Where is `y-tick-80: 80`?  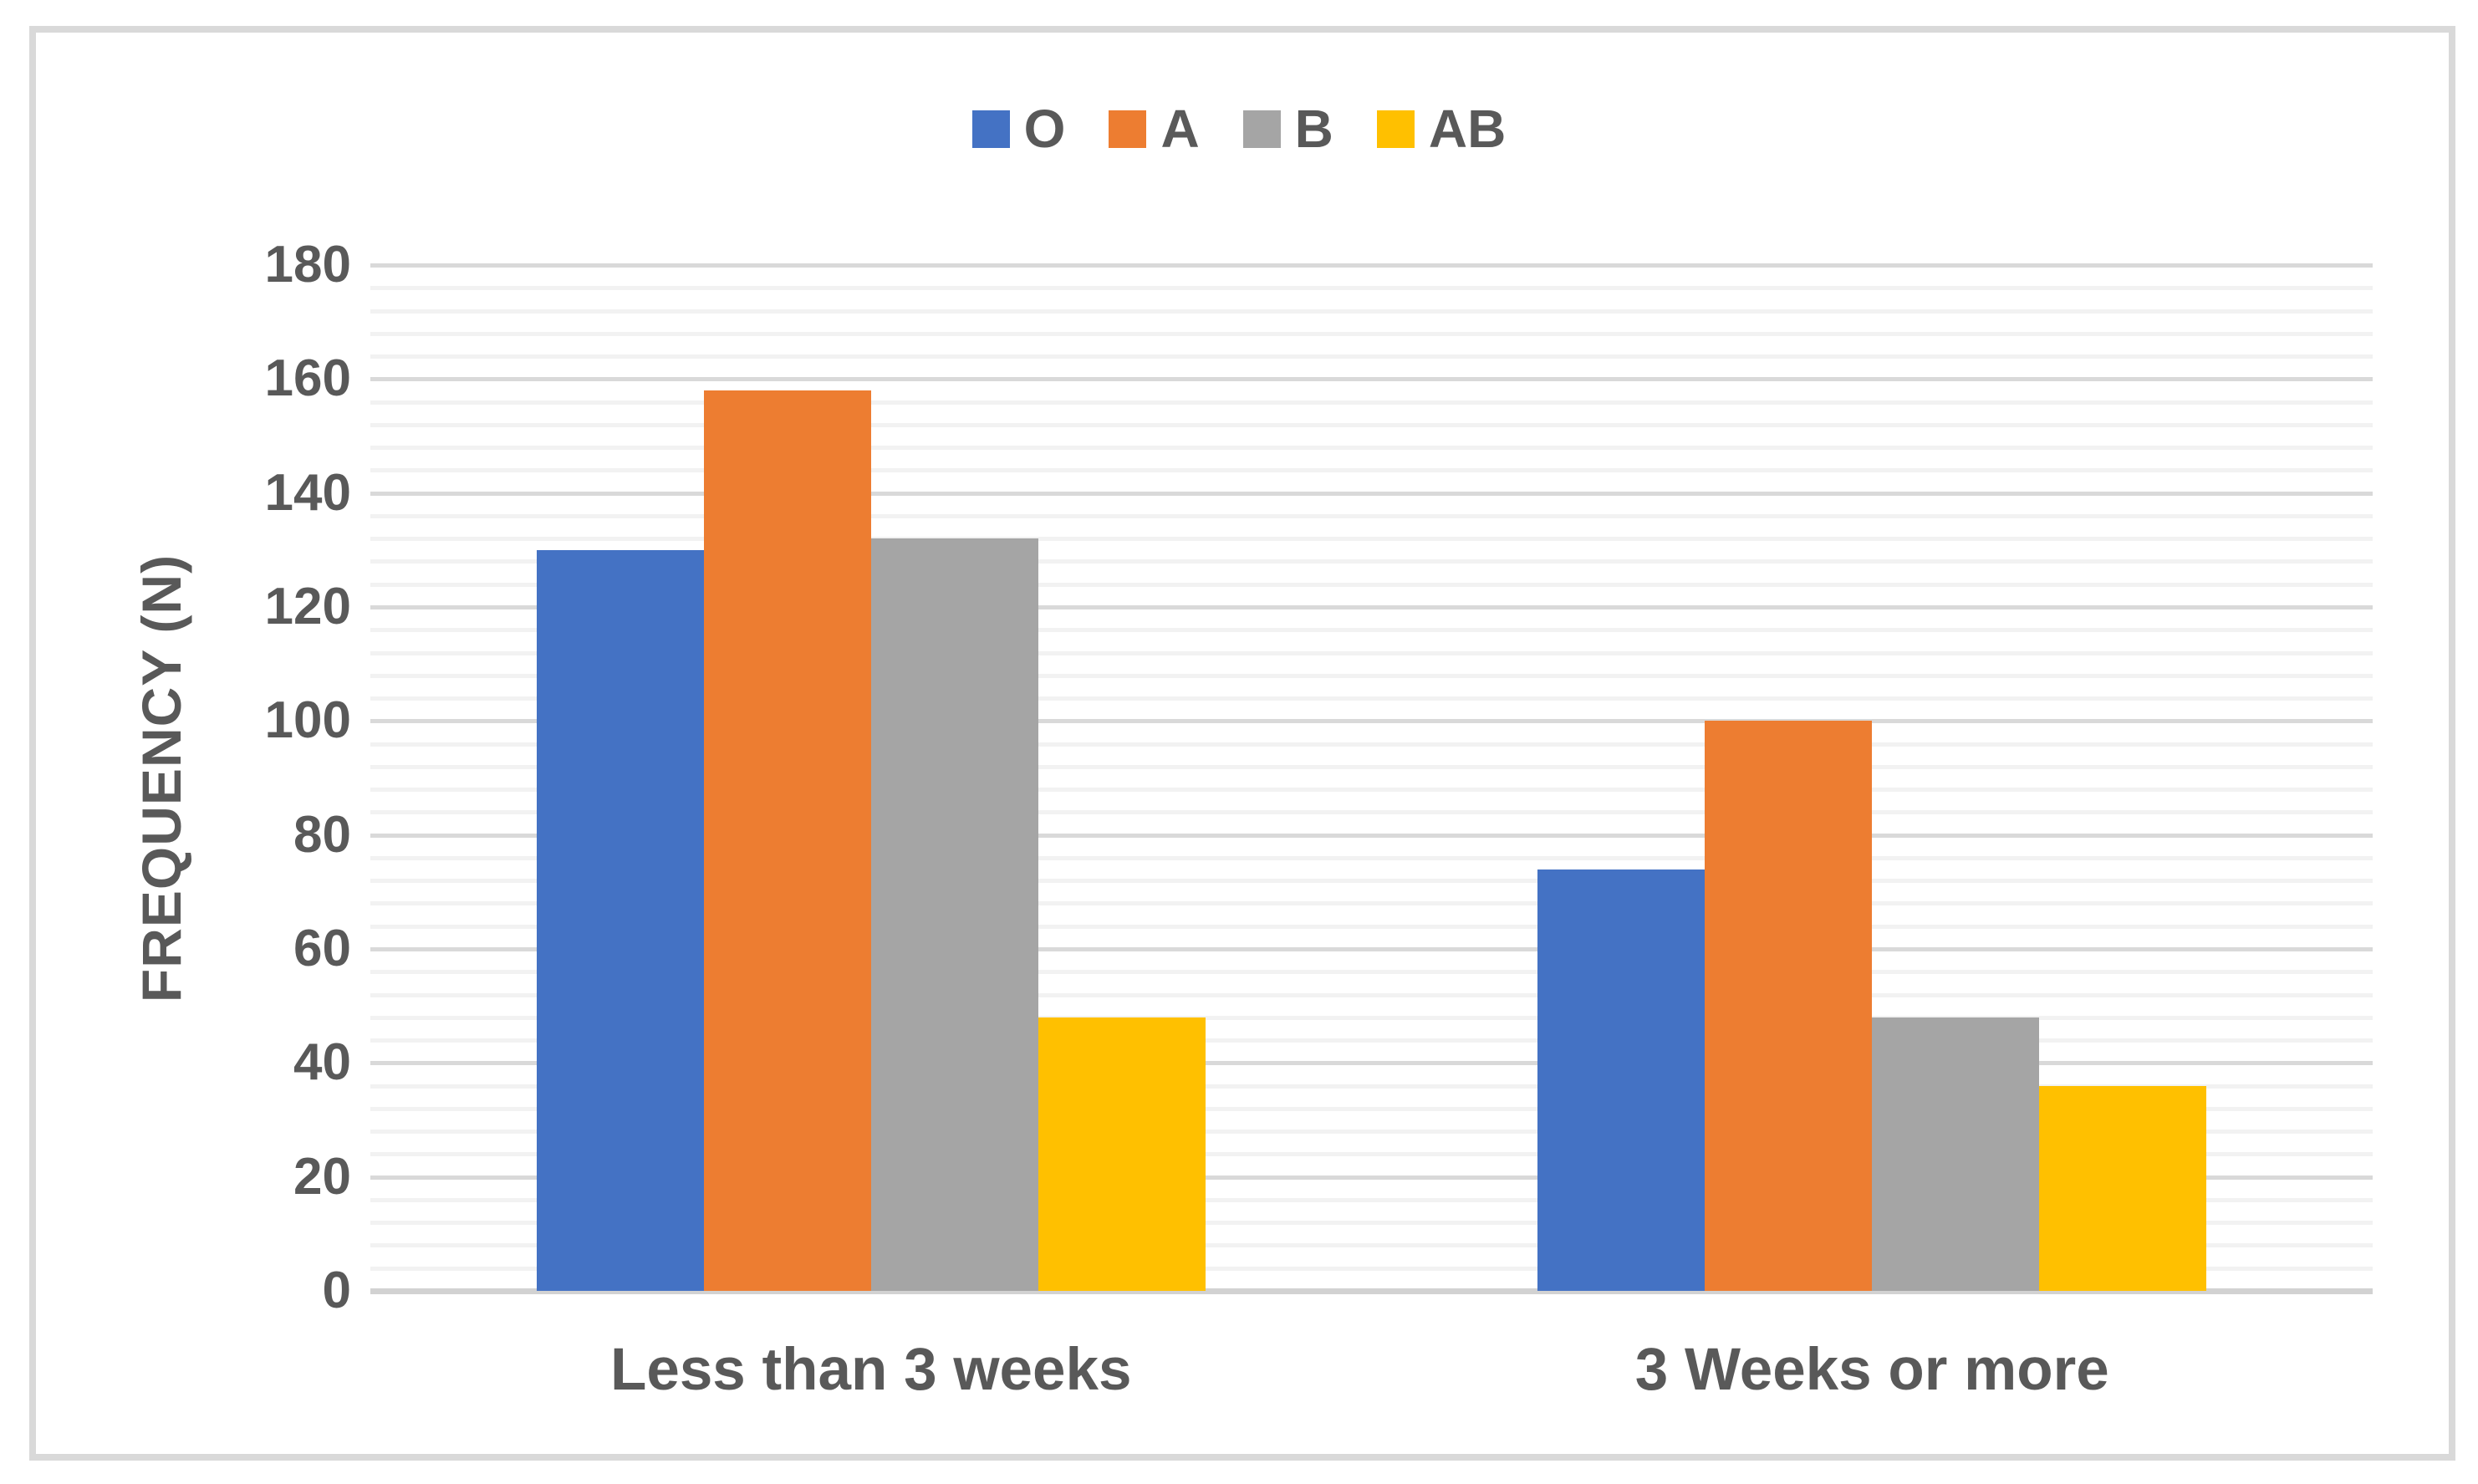 y-tick-80: 80 is located at coordinates (322, 834).